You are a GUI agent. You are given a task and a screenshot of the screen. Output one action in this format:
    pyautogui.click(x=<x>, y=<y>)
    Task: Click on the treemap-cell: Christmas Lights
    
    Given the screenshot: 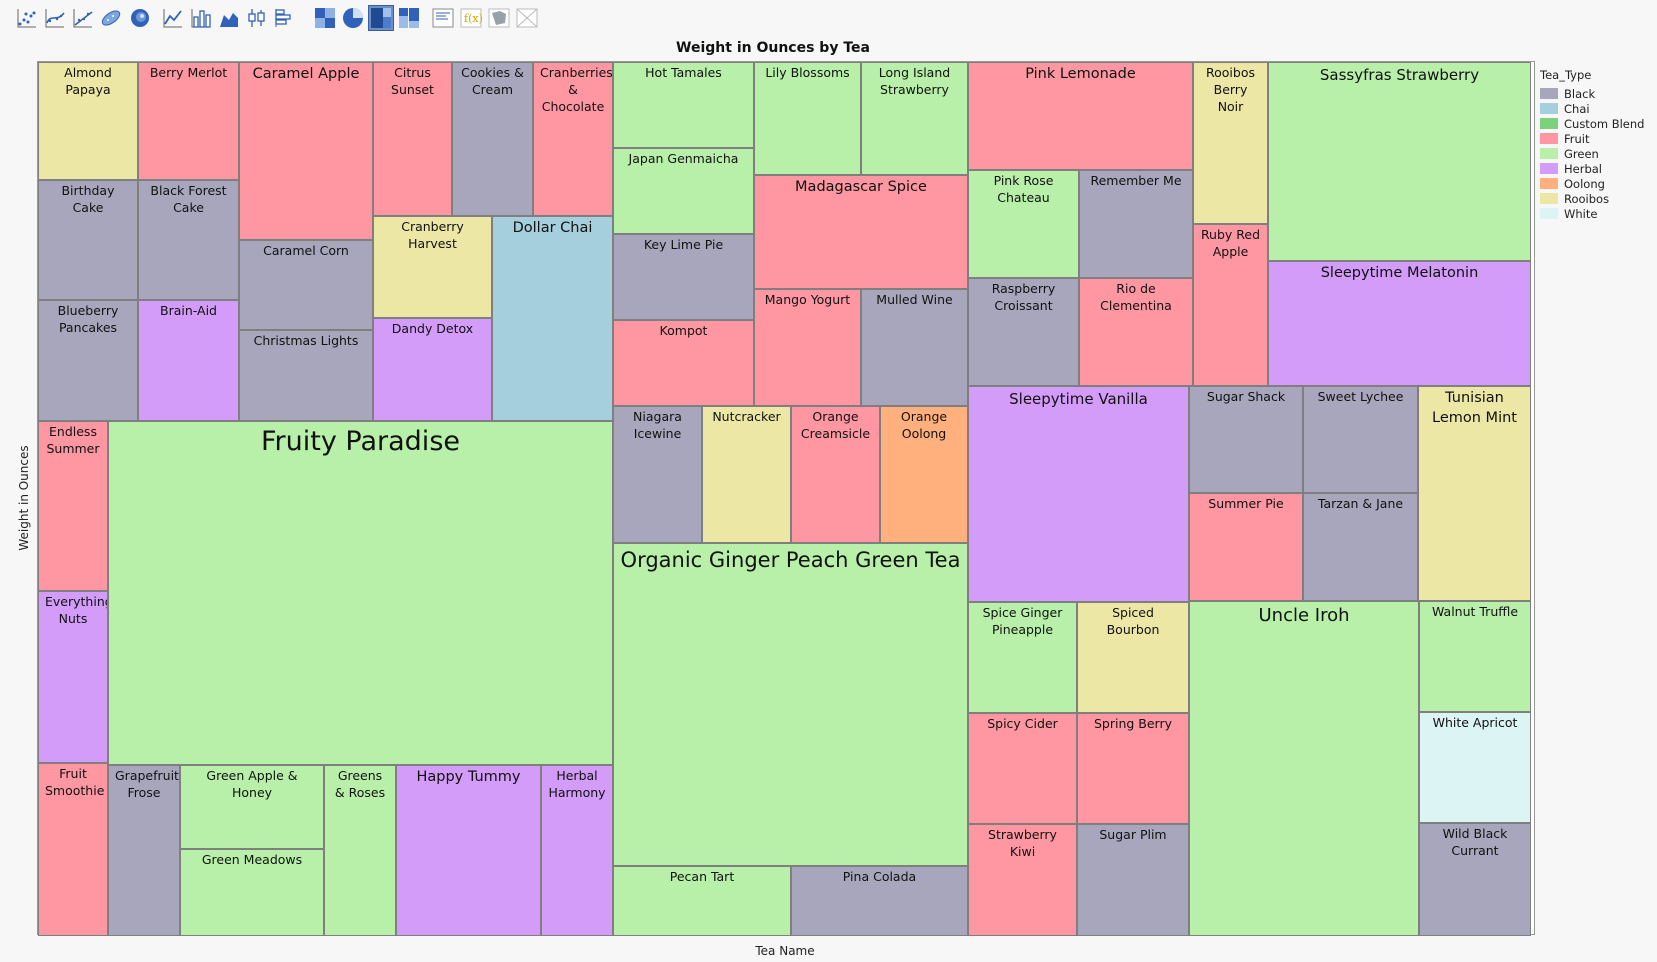 What is the action you would take?
    pyautogui.click(x=306, y=375)
    